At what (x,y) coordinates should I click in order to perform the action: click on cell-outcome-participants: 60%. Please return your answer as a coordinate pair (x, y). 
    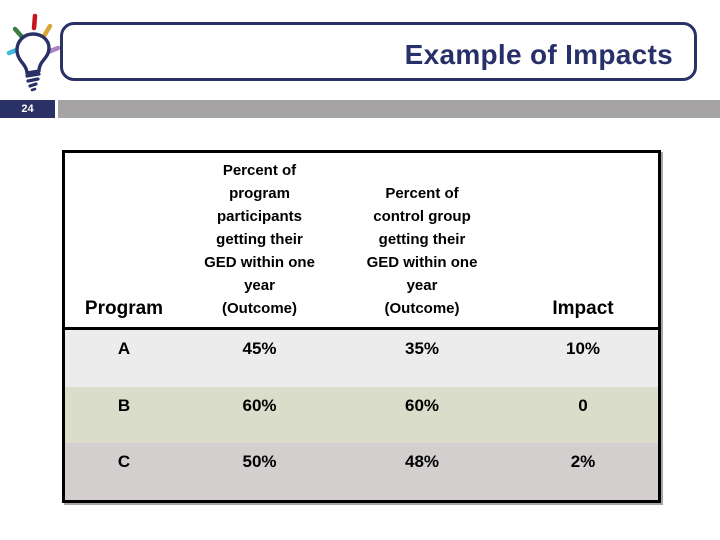
    Looking at the image, I should click on (259, 405).